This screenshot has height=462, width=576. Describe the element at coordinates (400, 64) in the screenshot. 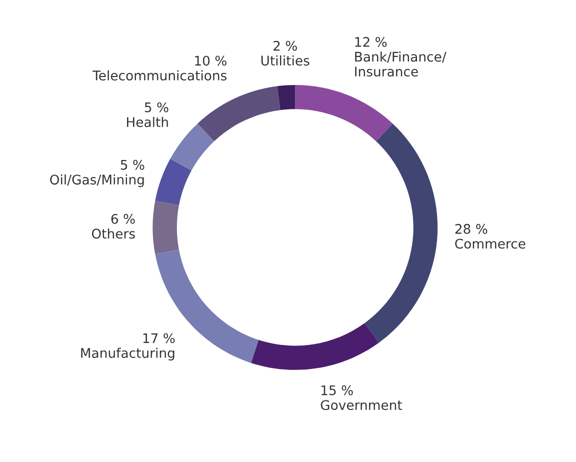

I see `slice-label: Bank/Finance/ Insurance` at that location.